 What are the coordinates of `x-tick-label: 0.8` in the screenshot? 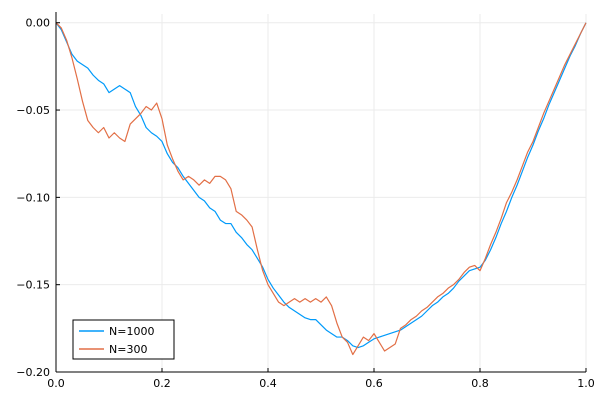 It's located at (480, 383).